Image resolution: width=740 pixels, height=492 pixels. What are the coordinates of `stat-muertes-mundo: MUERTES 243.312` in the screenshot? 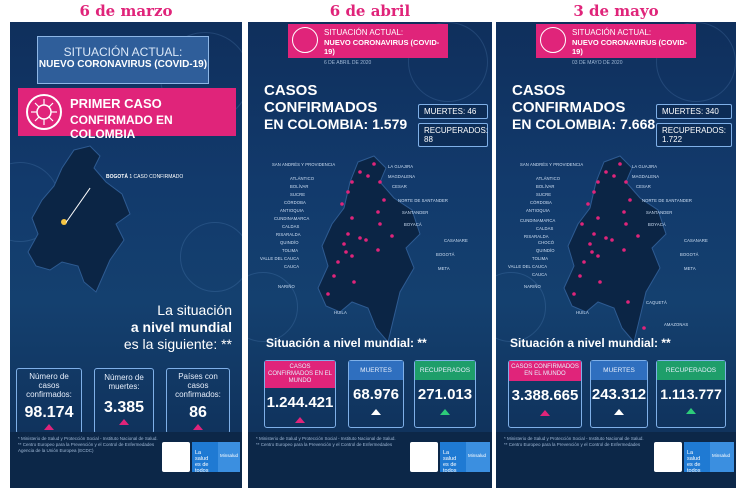 It's located at (619, 394).